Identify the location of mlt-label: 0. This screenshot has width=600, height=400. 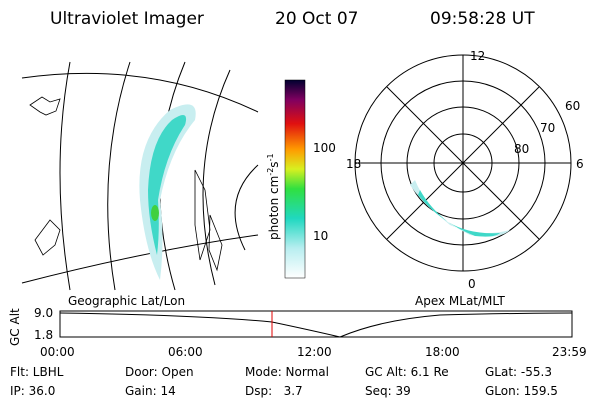
(472, 284).